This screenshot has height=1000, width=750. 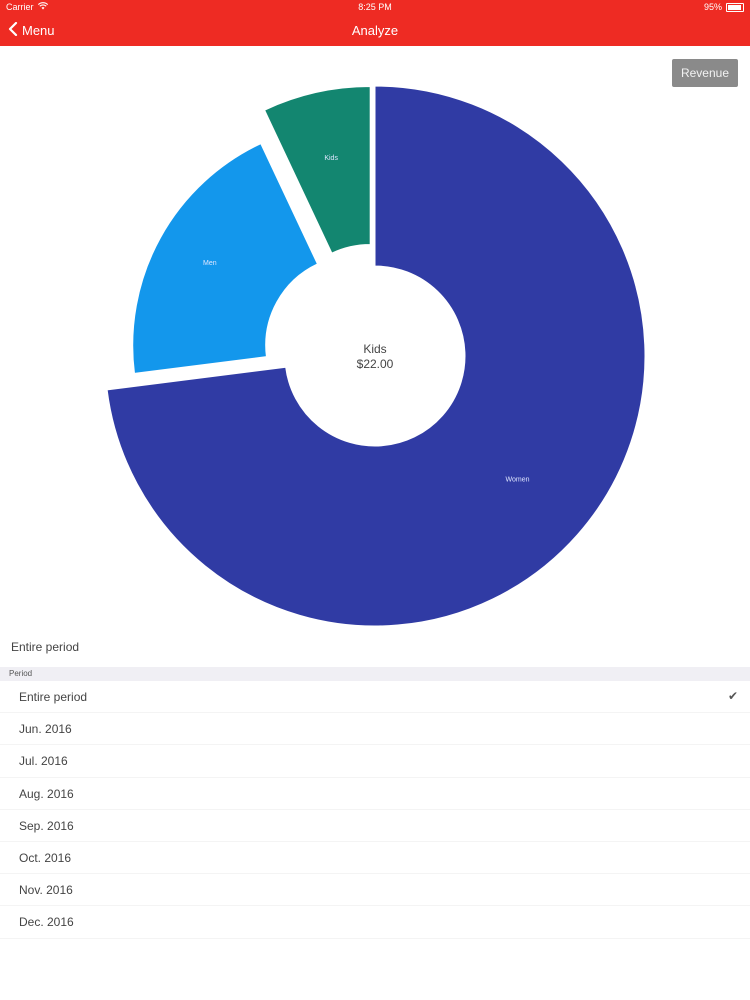 I want to click on page-title: Analyze, so click(x=375, y=30).